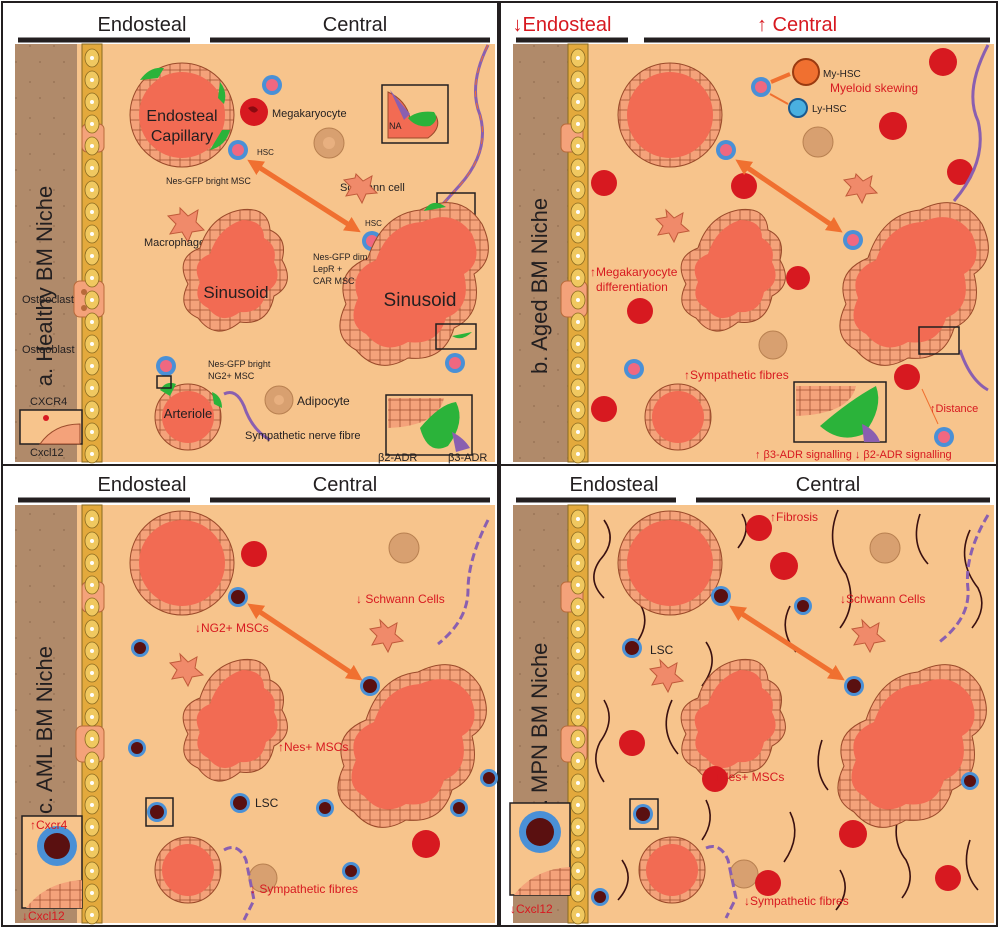 The image size is (1000, 928). What do you see at coordinates (415, 114) in the screenshot?
I see `na-inset: NA` at bounding box center [415, 114].